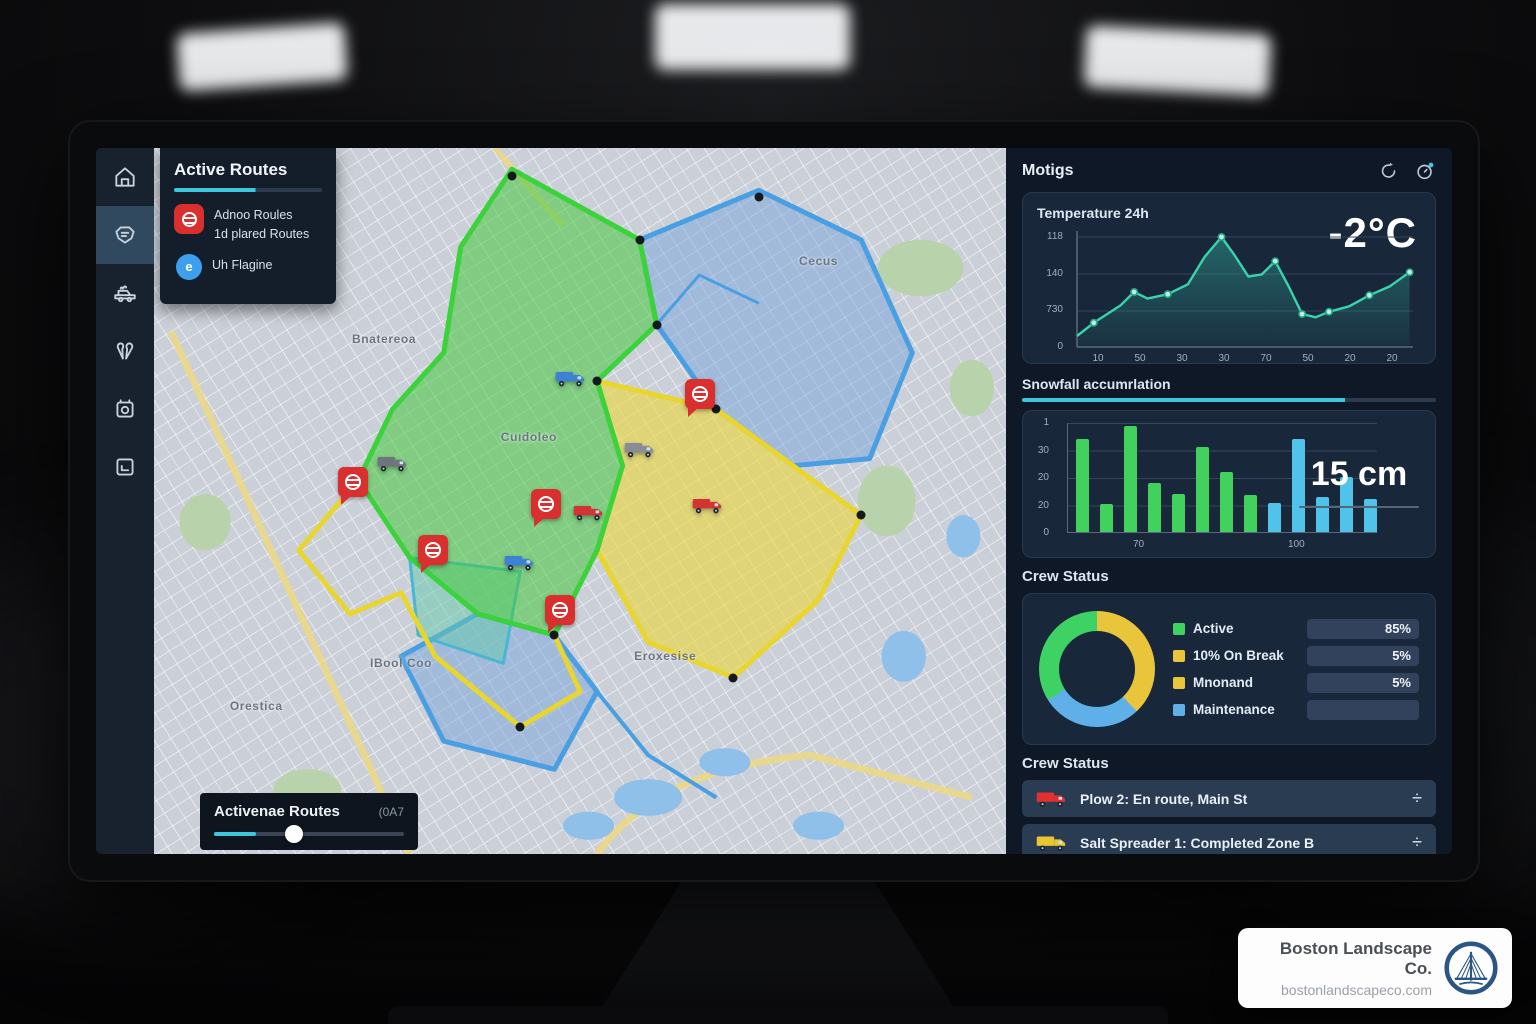  I want to click on sidebar-item-routes, so click(125, 235).